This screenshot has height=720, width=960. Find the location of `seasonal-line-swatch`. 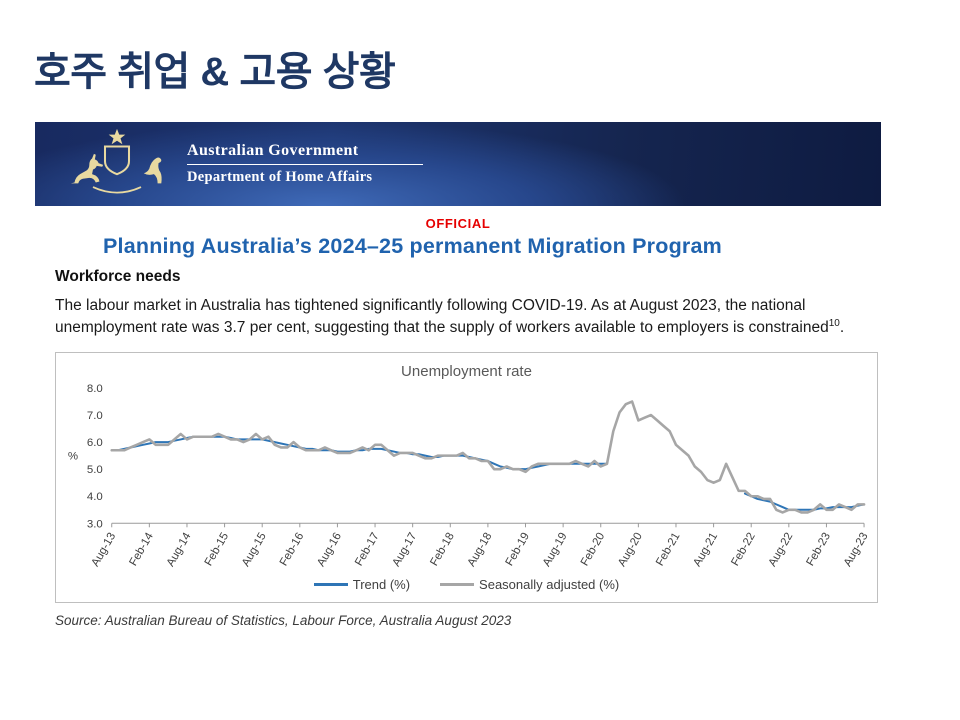

seasonal-line-swatch is located at coordinates (457, 585).